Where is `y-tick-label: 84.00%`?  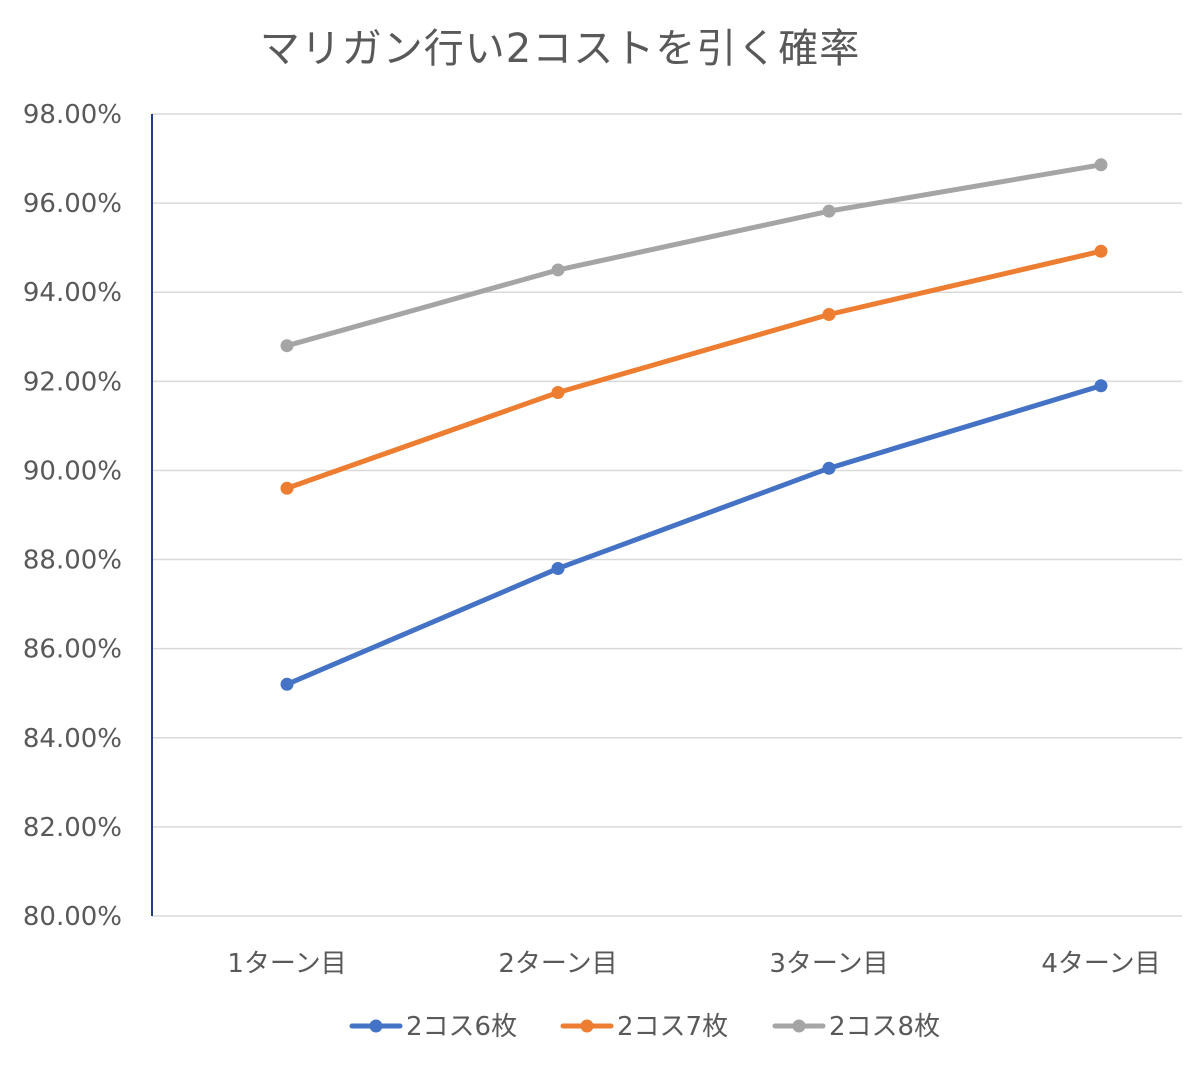 y-tick-label: 84.00% is located at coordinates (72, 739).